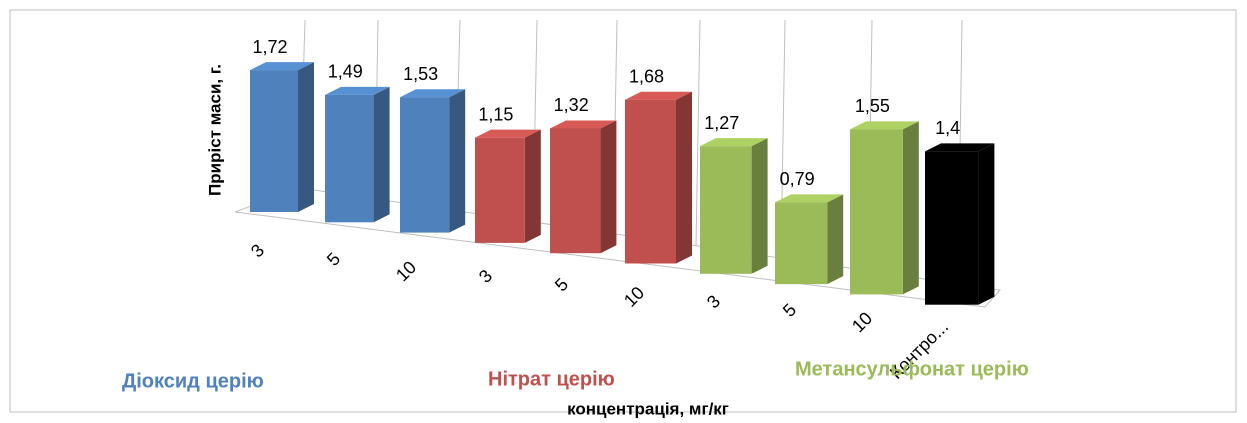  Describe the element at coordinates (721, 123) in the screenshot. I see `value-label: 1,27` at that location.